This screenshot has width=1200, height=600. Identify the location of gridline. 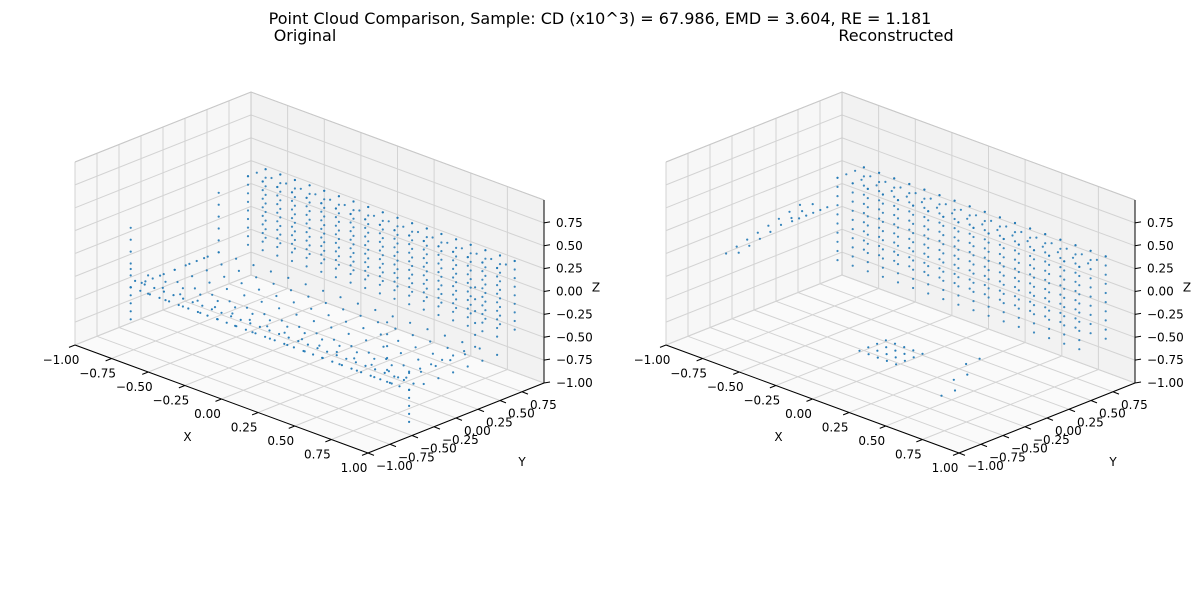
(331, 264).